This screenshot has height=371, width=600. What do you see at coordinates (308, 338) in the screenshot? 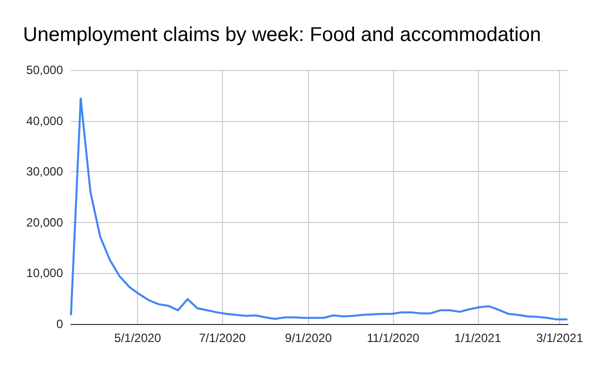
I see `x-tick-label: 9/1/2020` at bounding box center [308, 338].